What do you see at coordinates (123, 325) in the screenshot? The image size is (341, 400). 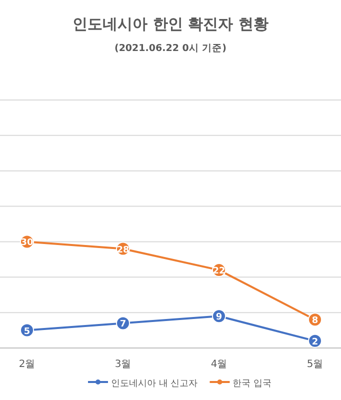 I see `data-label: 7` at bounding box center [123, 325].